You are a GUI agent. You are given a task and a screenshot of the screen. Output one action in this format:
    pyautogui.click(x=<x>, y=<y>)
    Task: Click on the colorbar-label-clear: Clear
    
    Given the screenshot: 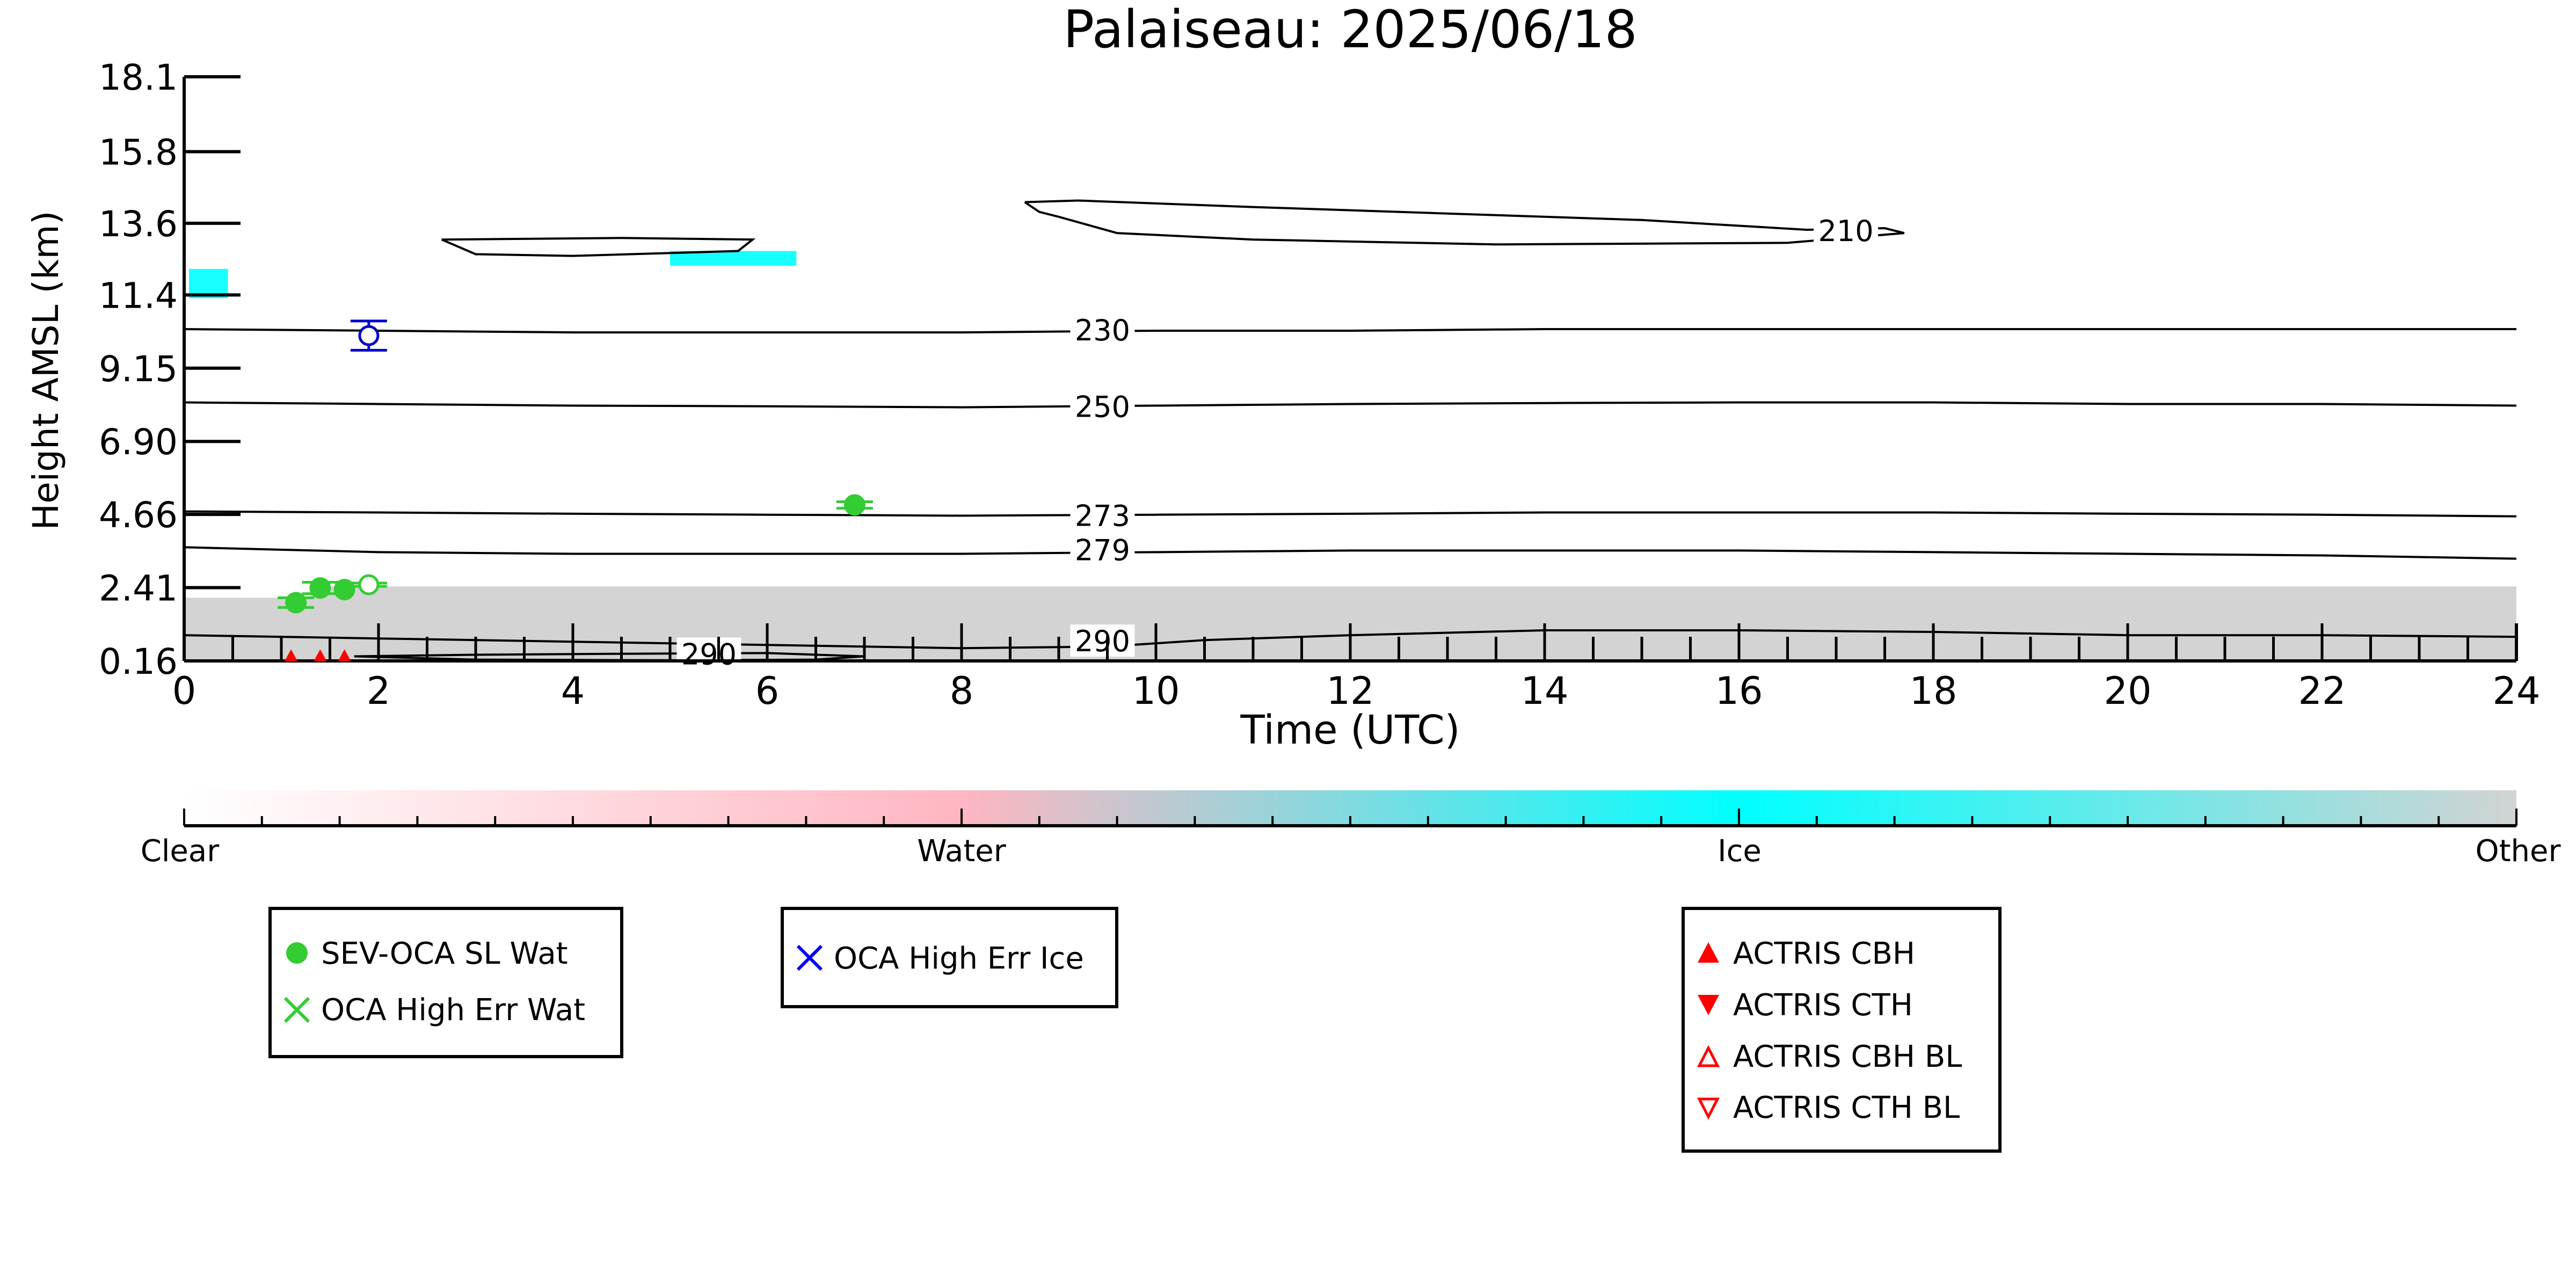 What is the action you would take?
    pyautogui.click(x=180, y=851)
    